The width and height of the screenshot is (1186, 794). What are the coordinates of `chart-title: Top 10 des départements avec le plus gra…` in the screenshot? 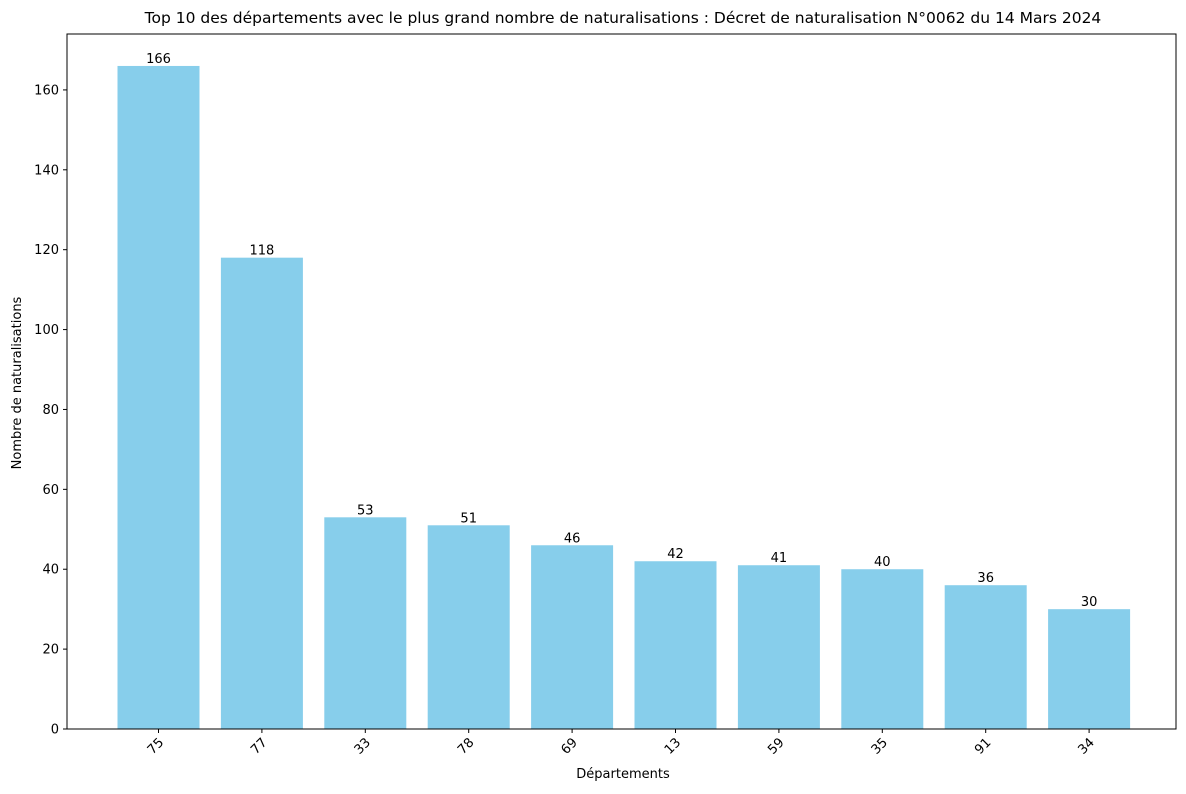 It's located at (623, 18).